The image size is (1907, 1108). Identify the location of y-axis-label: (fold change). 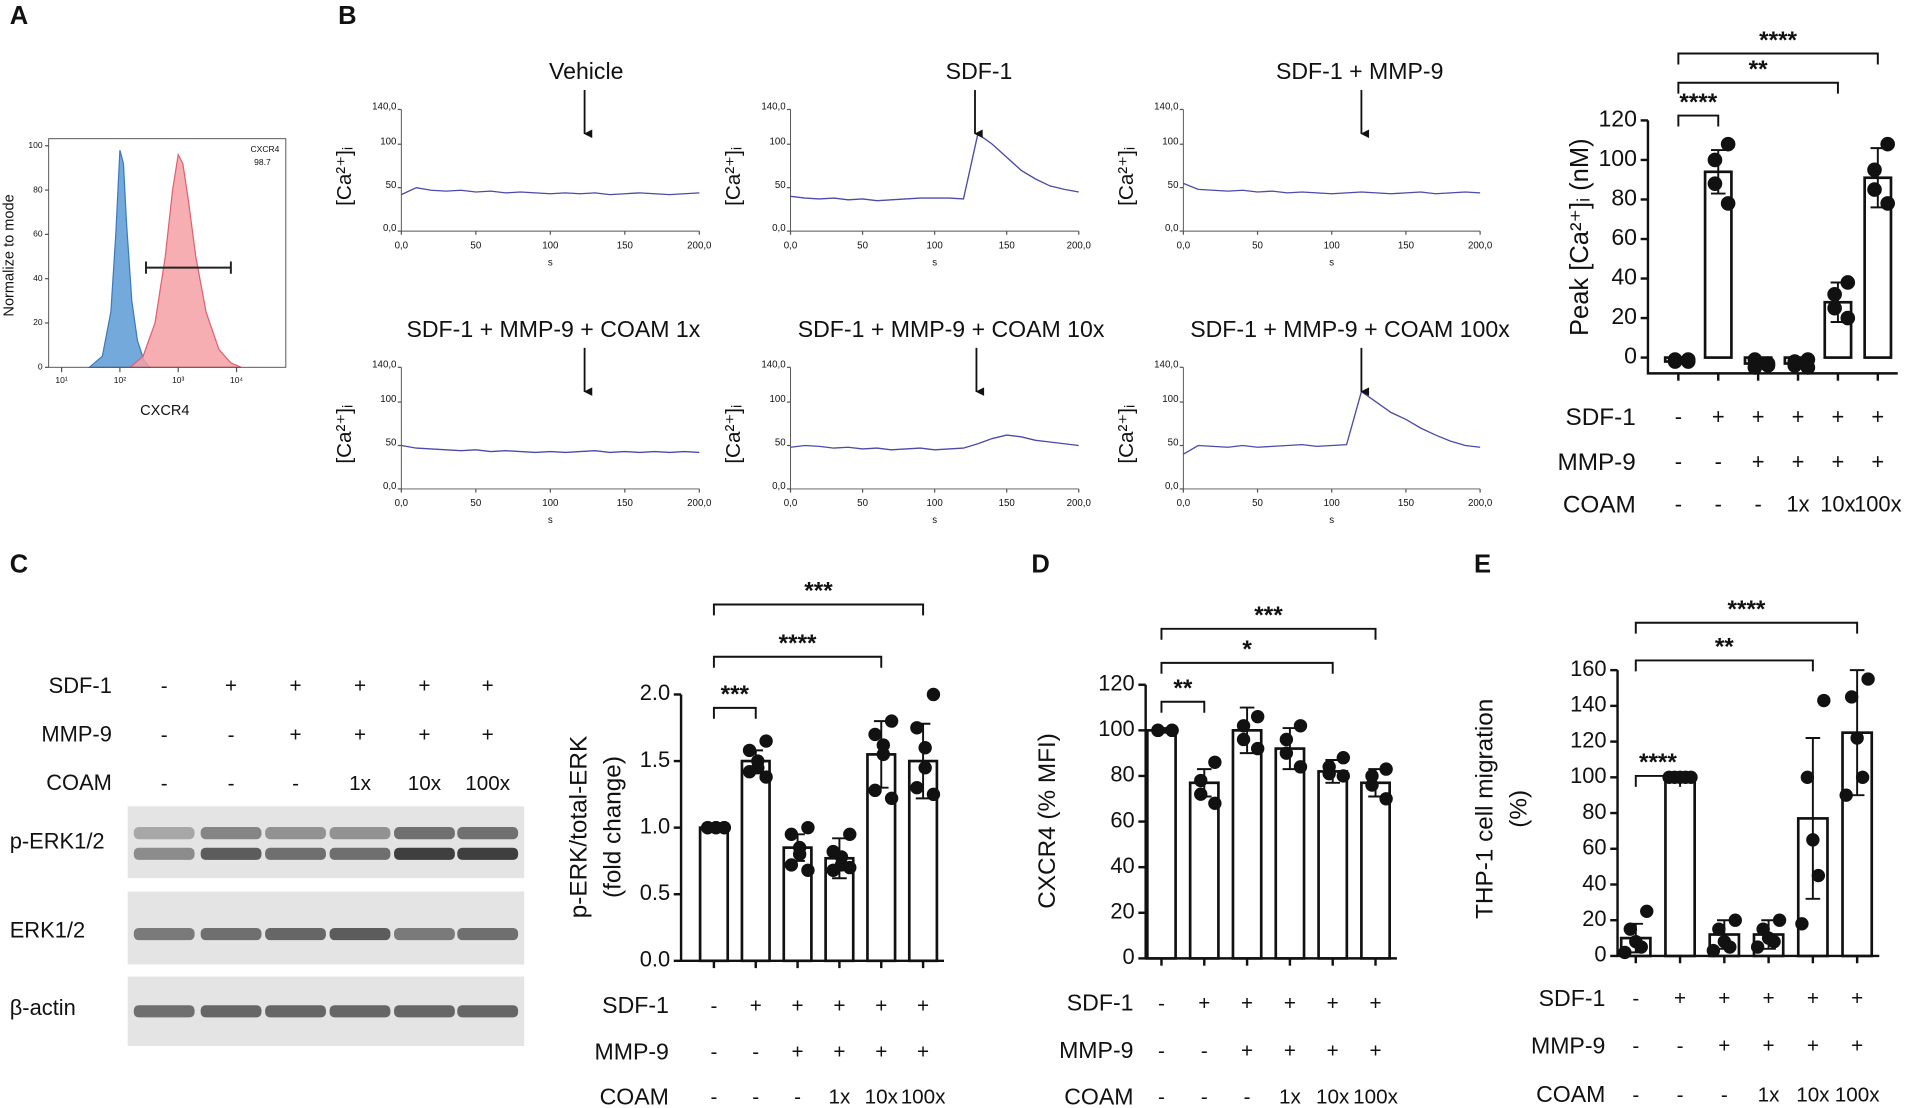
(613, 827).